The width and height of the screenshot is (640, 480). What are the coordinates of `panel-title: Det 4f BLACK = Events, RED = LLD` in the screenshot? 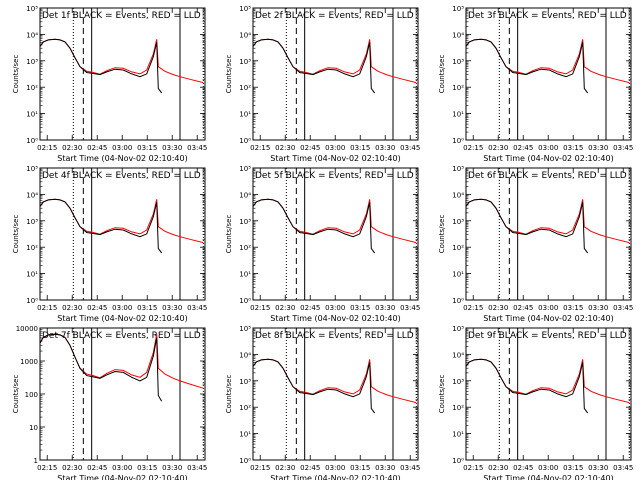 It's located at (121, 176).